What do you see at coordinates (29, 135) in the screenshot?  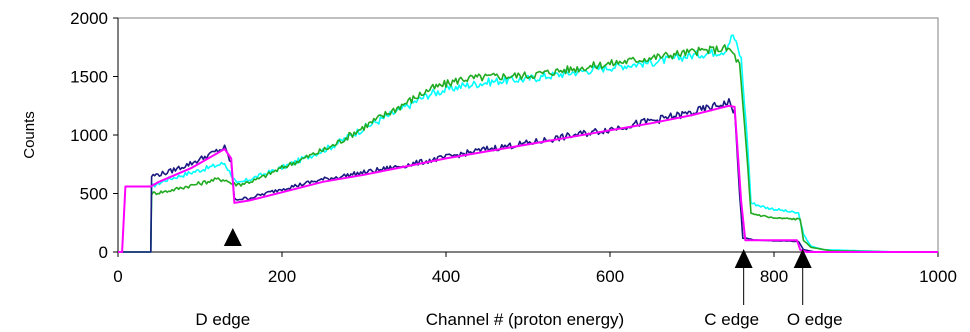 I see `y-axis-title: Counts` at bounding box center [29, 135].